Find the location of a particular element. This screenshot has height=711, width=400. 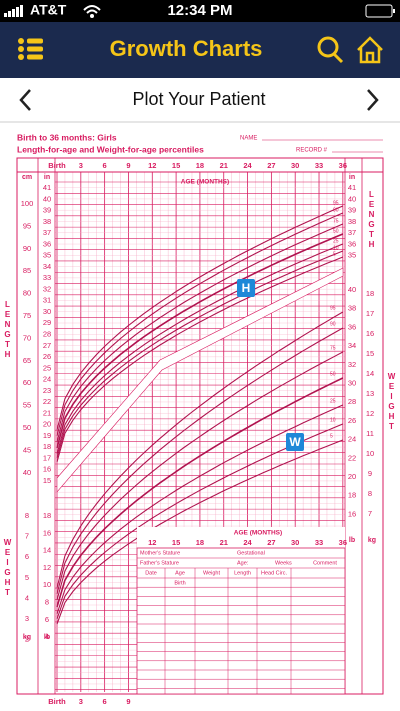

home-button is located at coordinates (370, 50).